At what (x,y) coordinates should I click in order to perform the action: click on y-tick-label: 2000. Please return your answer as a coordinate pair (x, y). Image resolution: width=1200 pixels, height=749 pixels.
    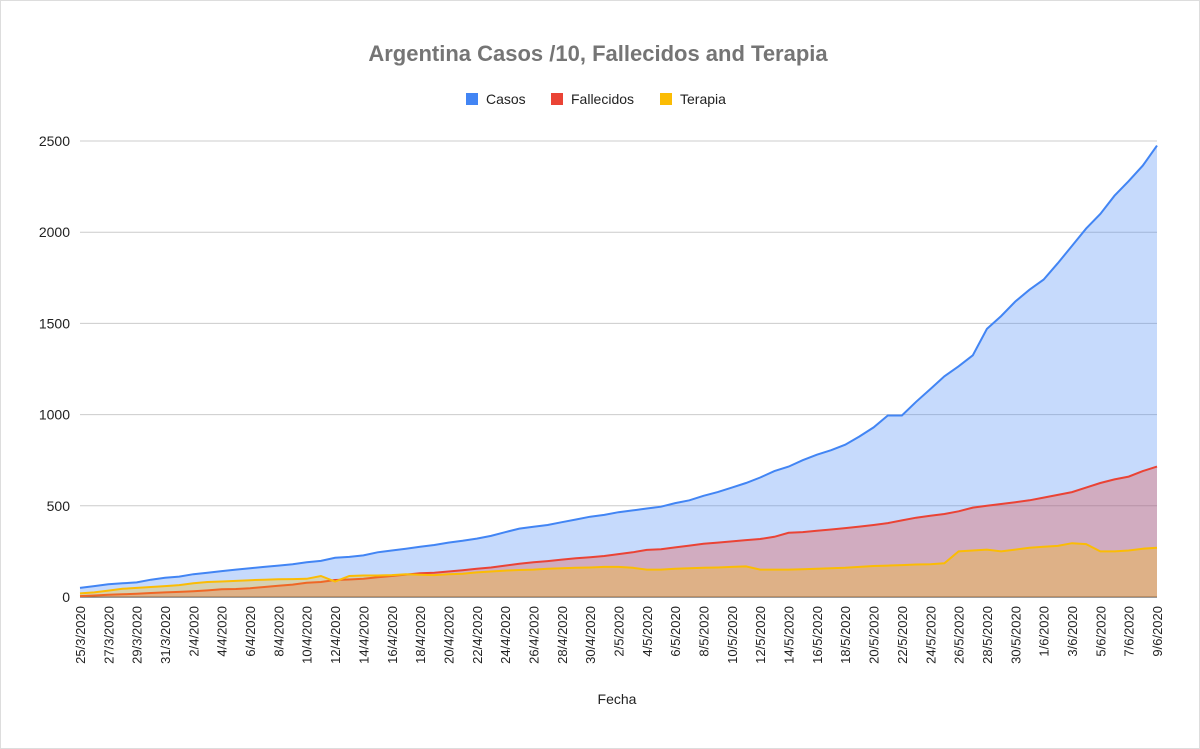
    Looking at the image, I should click on (54, 232).